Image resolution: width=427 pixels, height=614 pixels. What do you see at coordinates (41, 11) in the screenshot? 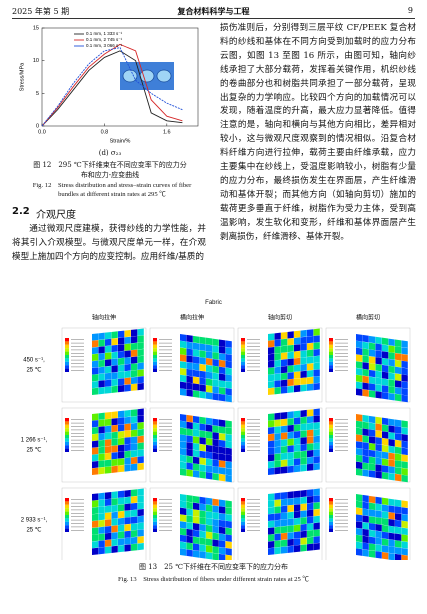
I see `issue: 2025 年第 5 期` at bounding box center [41, 11].